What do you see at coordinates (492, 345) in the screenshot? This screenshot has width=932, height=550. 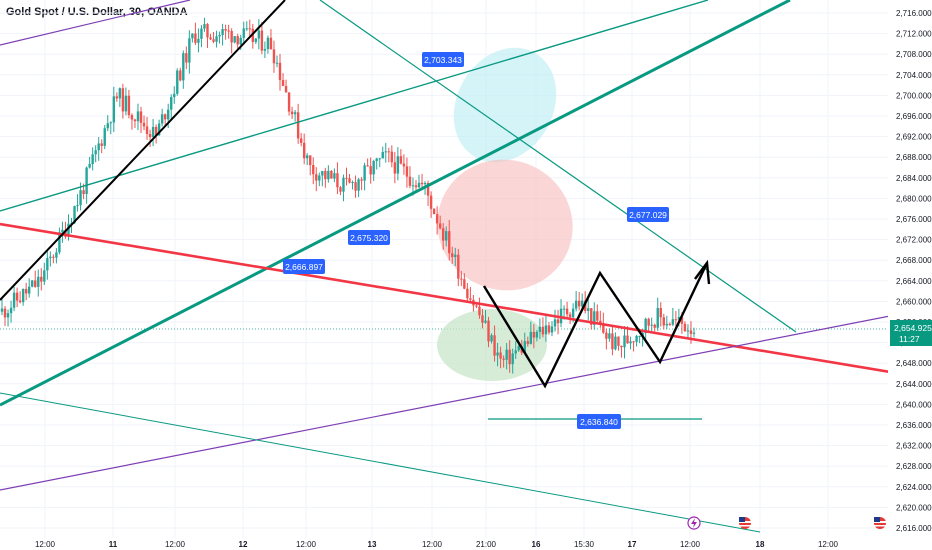 I see `highlight-ellipse-green` at bounding box center [492, 345].